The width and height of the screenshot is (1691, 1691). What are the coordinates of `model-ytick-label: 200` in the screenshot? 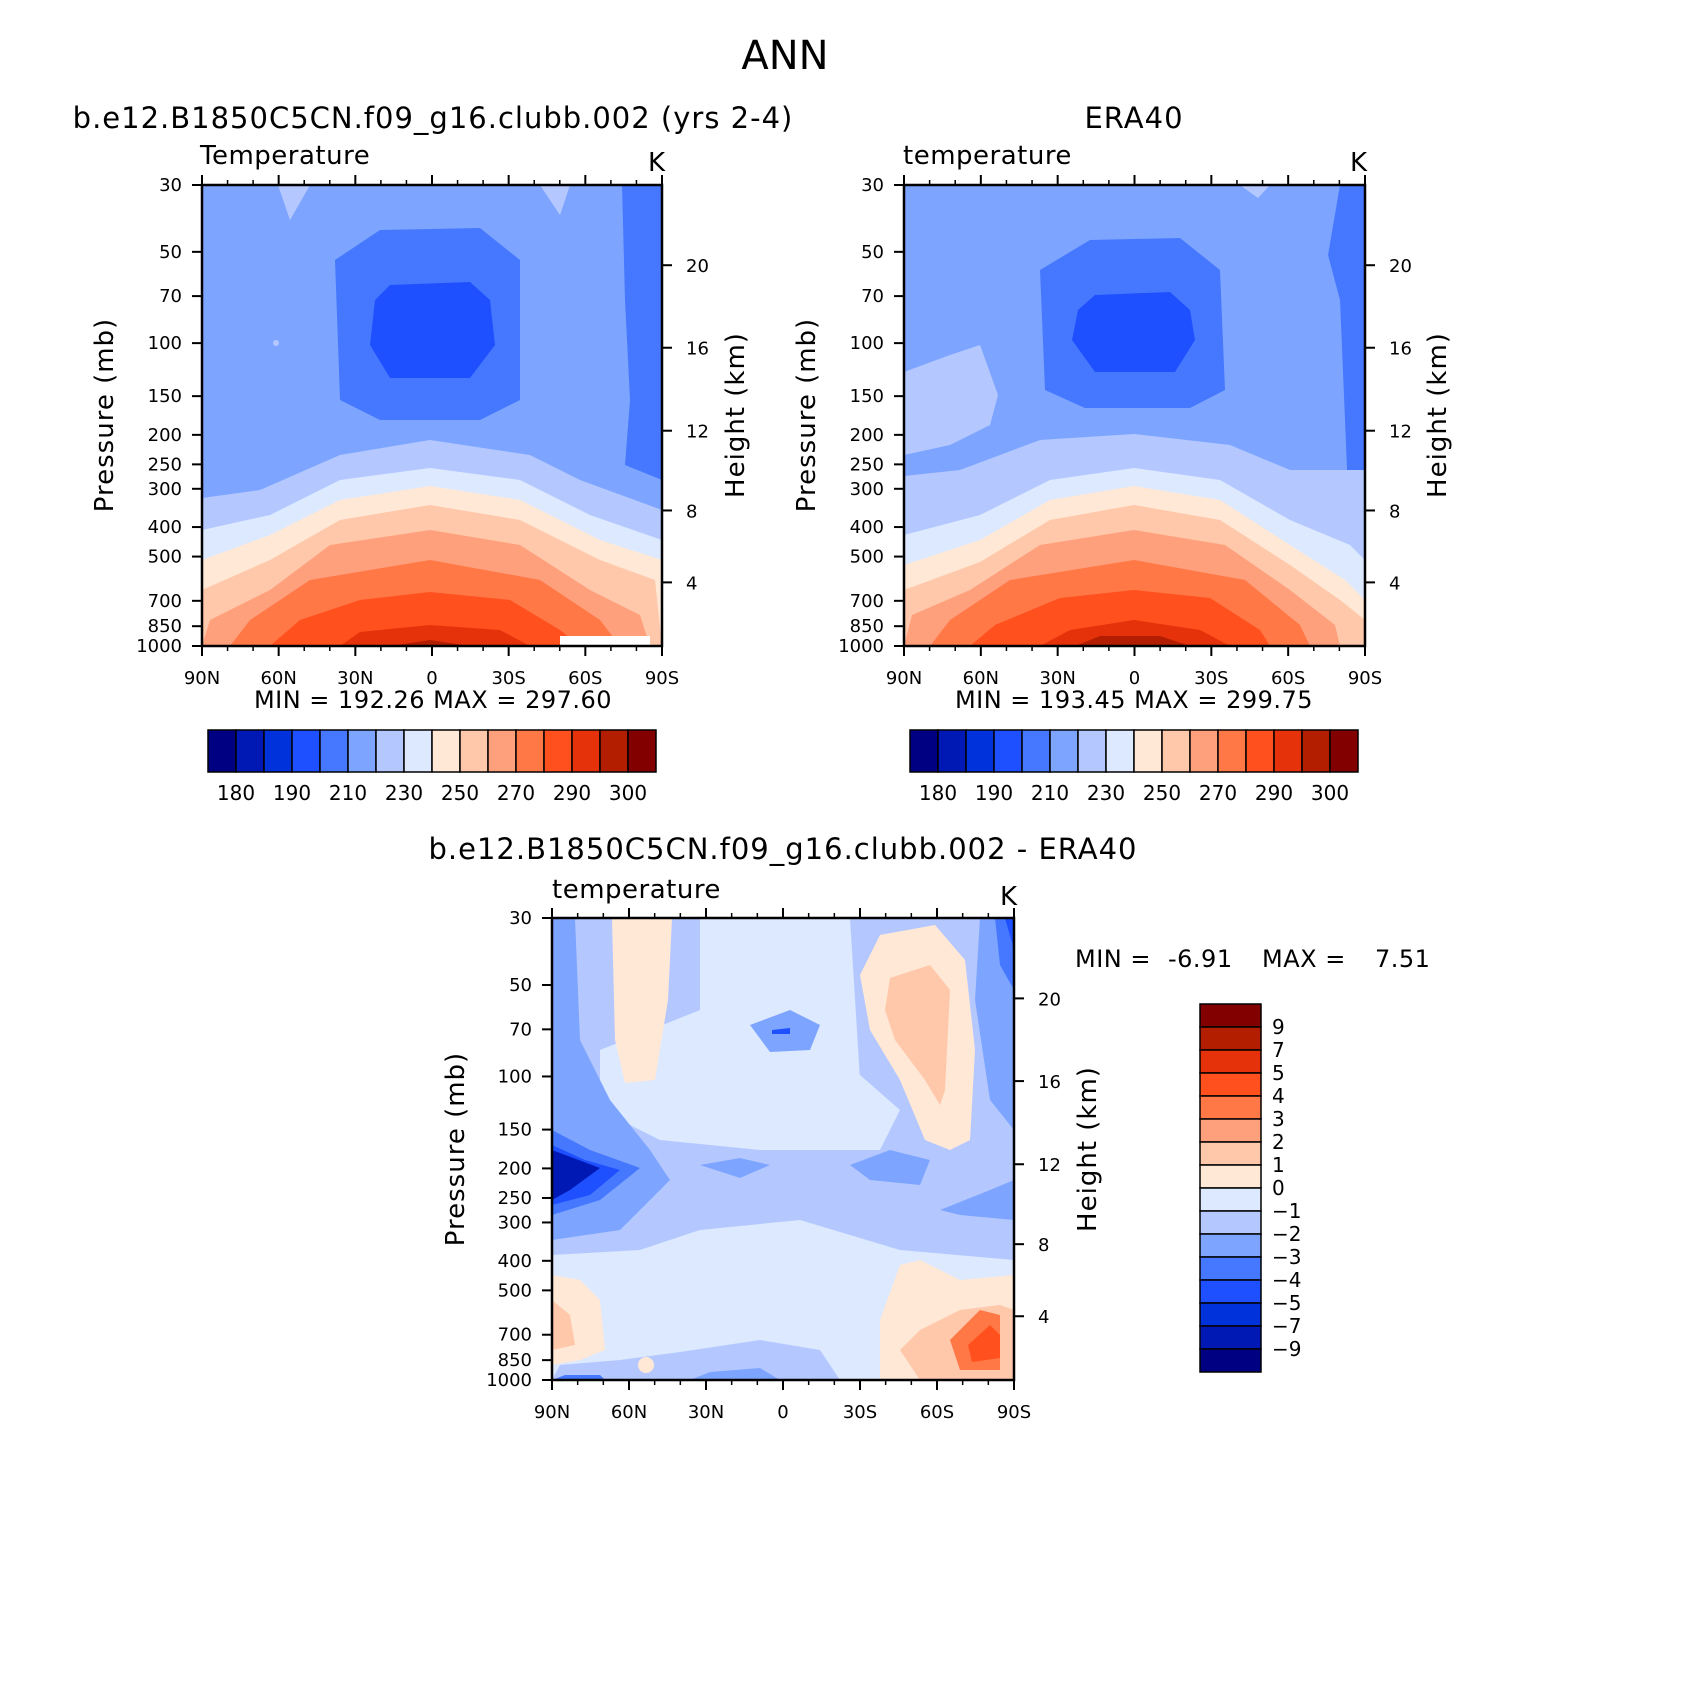 It's located at (165, 435).